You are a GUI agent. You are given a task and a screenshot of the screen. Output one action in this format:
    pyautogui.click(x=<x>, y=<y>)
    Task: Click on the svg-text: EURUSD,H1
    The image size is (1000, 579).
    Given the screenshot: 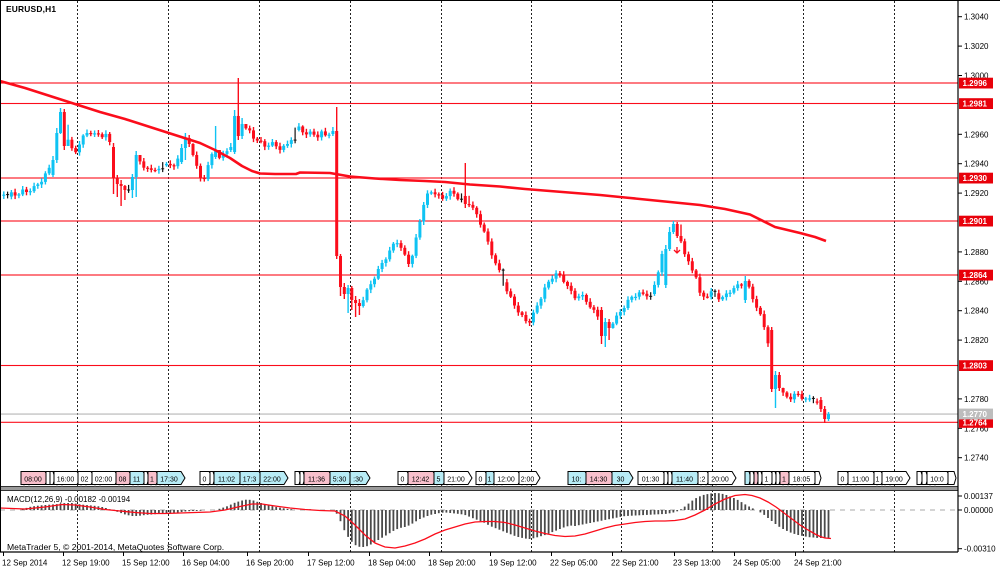 What is the action you would take?
    pyautogui.click(x=31, y=9)
    